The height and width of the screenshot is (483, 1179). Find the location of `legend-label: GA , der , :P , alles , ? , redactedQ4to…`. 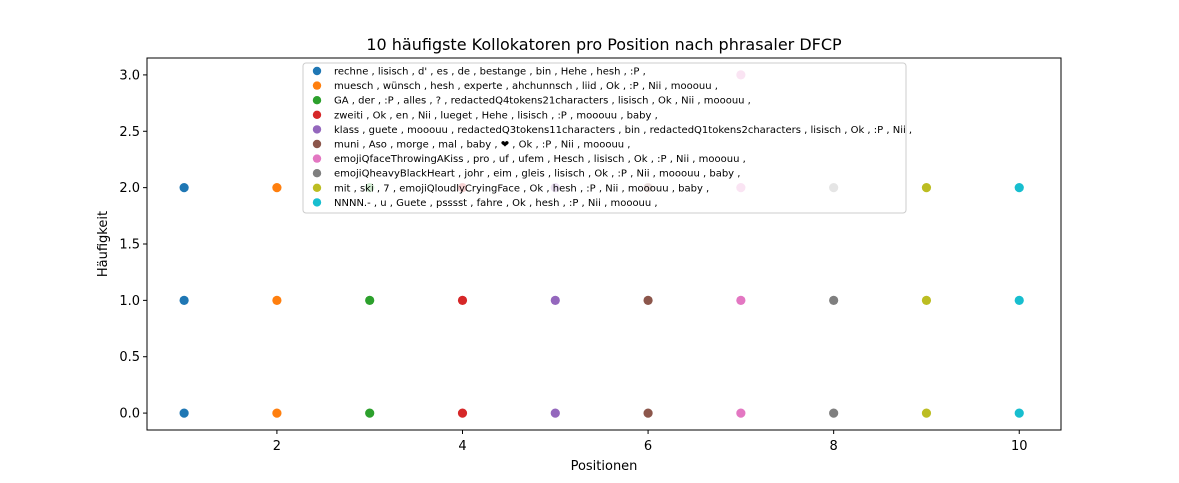

legend-label: GA , der , :P , alles , ? , redactedQ4to… is located at coordinates (542, 101).